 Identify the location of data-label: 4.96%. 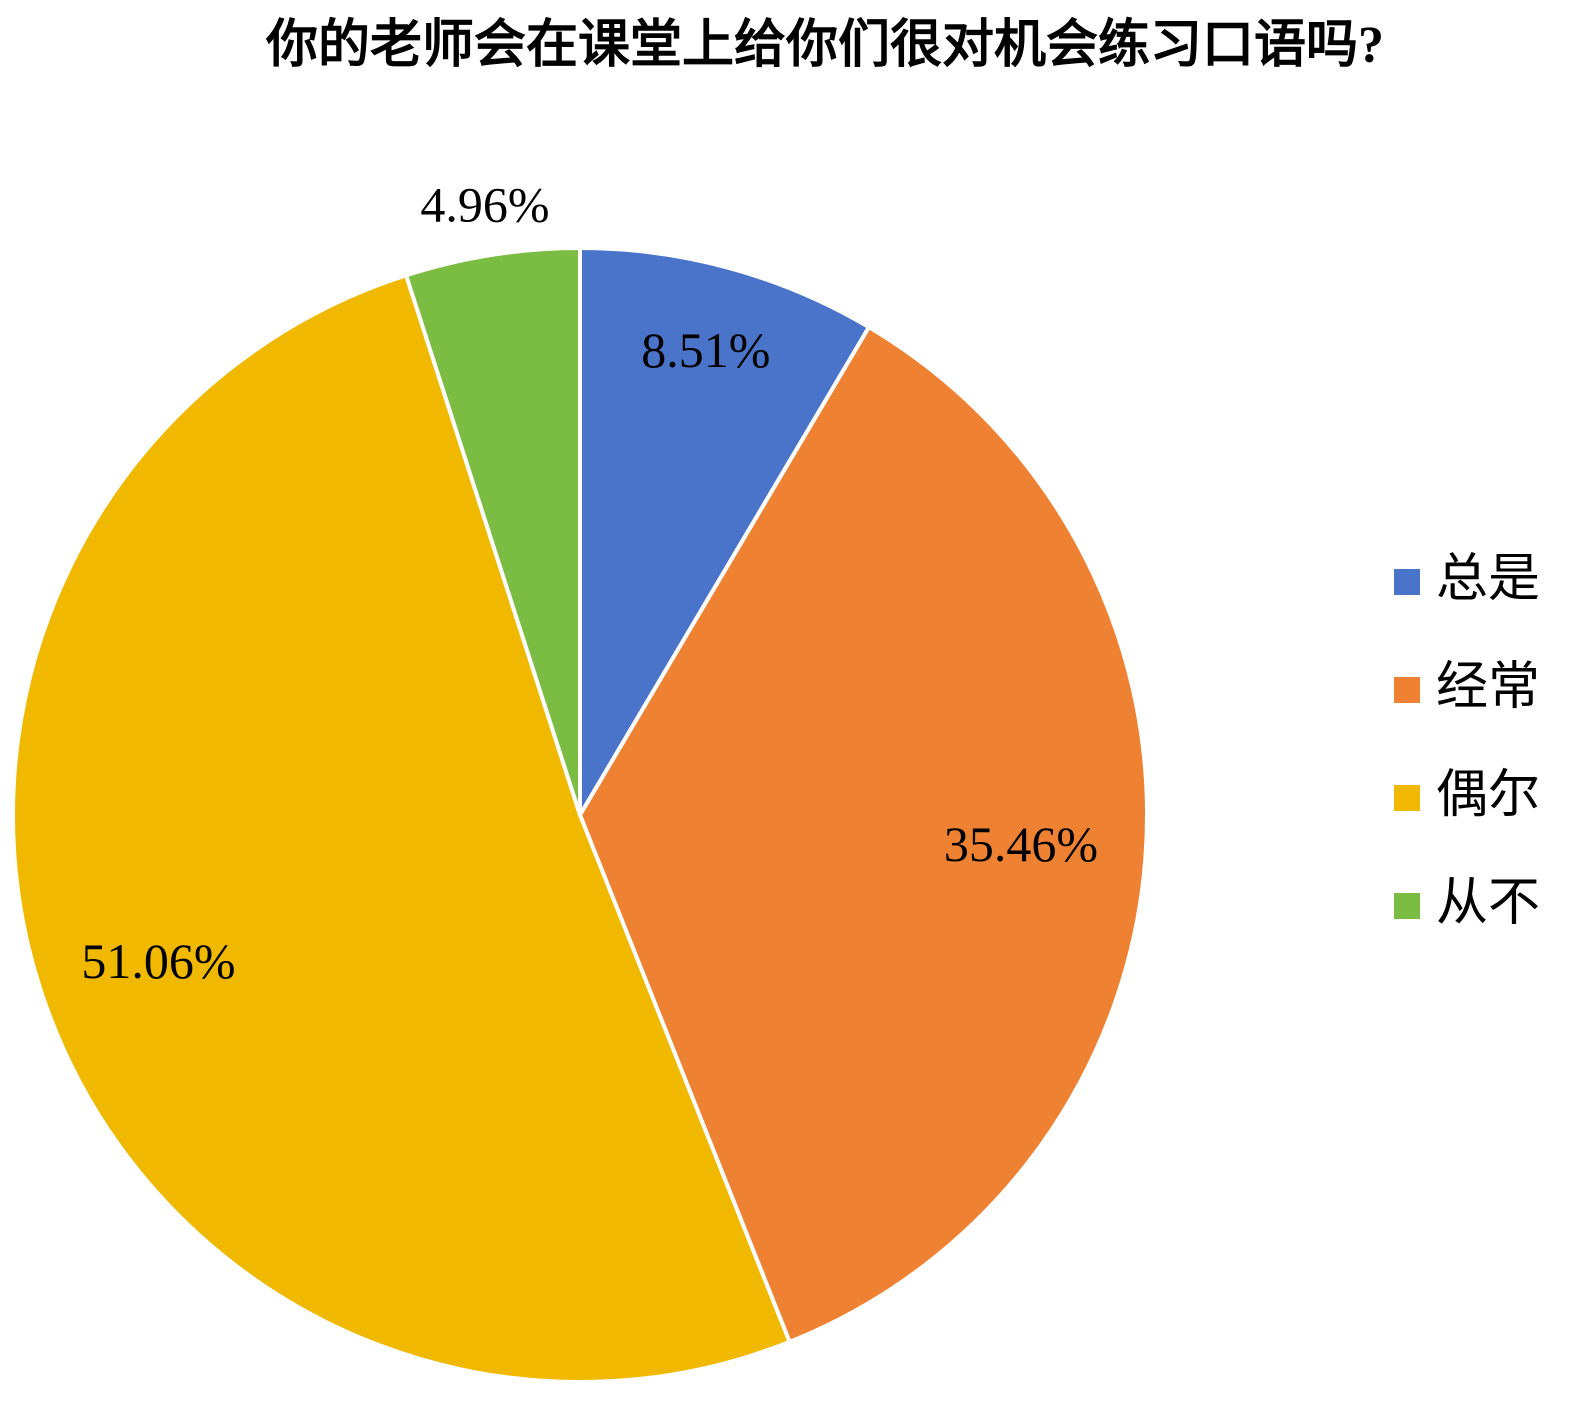
(484, 205).